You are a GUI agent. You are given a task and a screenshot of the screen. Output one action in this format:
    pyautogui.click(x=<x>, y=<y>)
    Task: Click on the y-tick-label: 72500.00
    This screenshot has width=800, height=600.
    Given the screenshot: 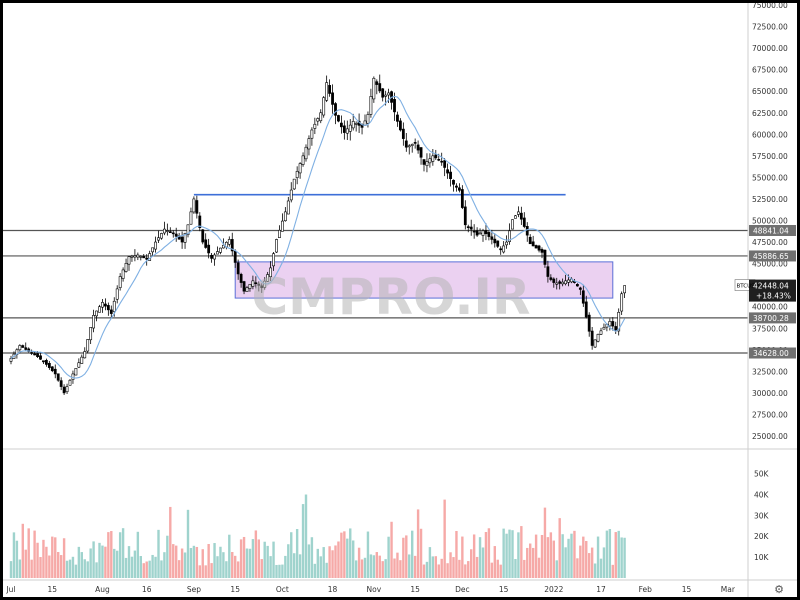 What is the action you would take?
    pyautogui.click(x=770, y=27)
    